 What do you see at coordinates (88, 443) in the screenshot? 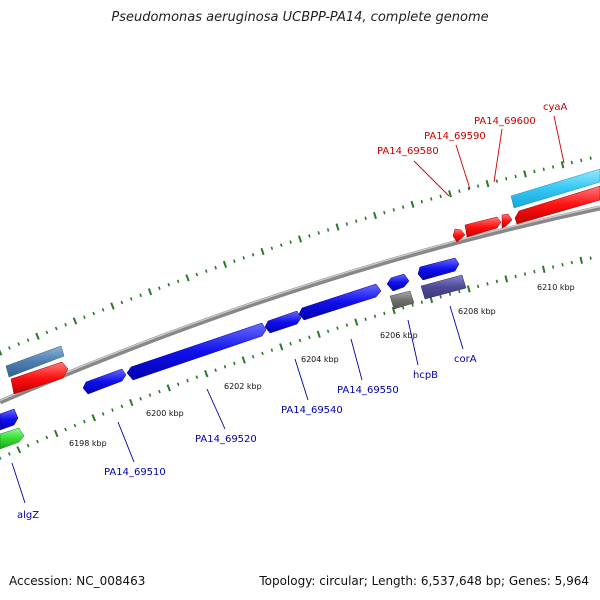
I see `scale-label-6198: 6198 kbp` at bounding box center [88, 443].